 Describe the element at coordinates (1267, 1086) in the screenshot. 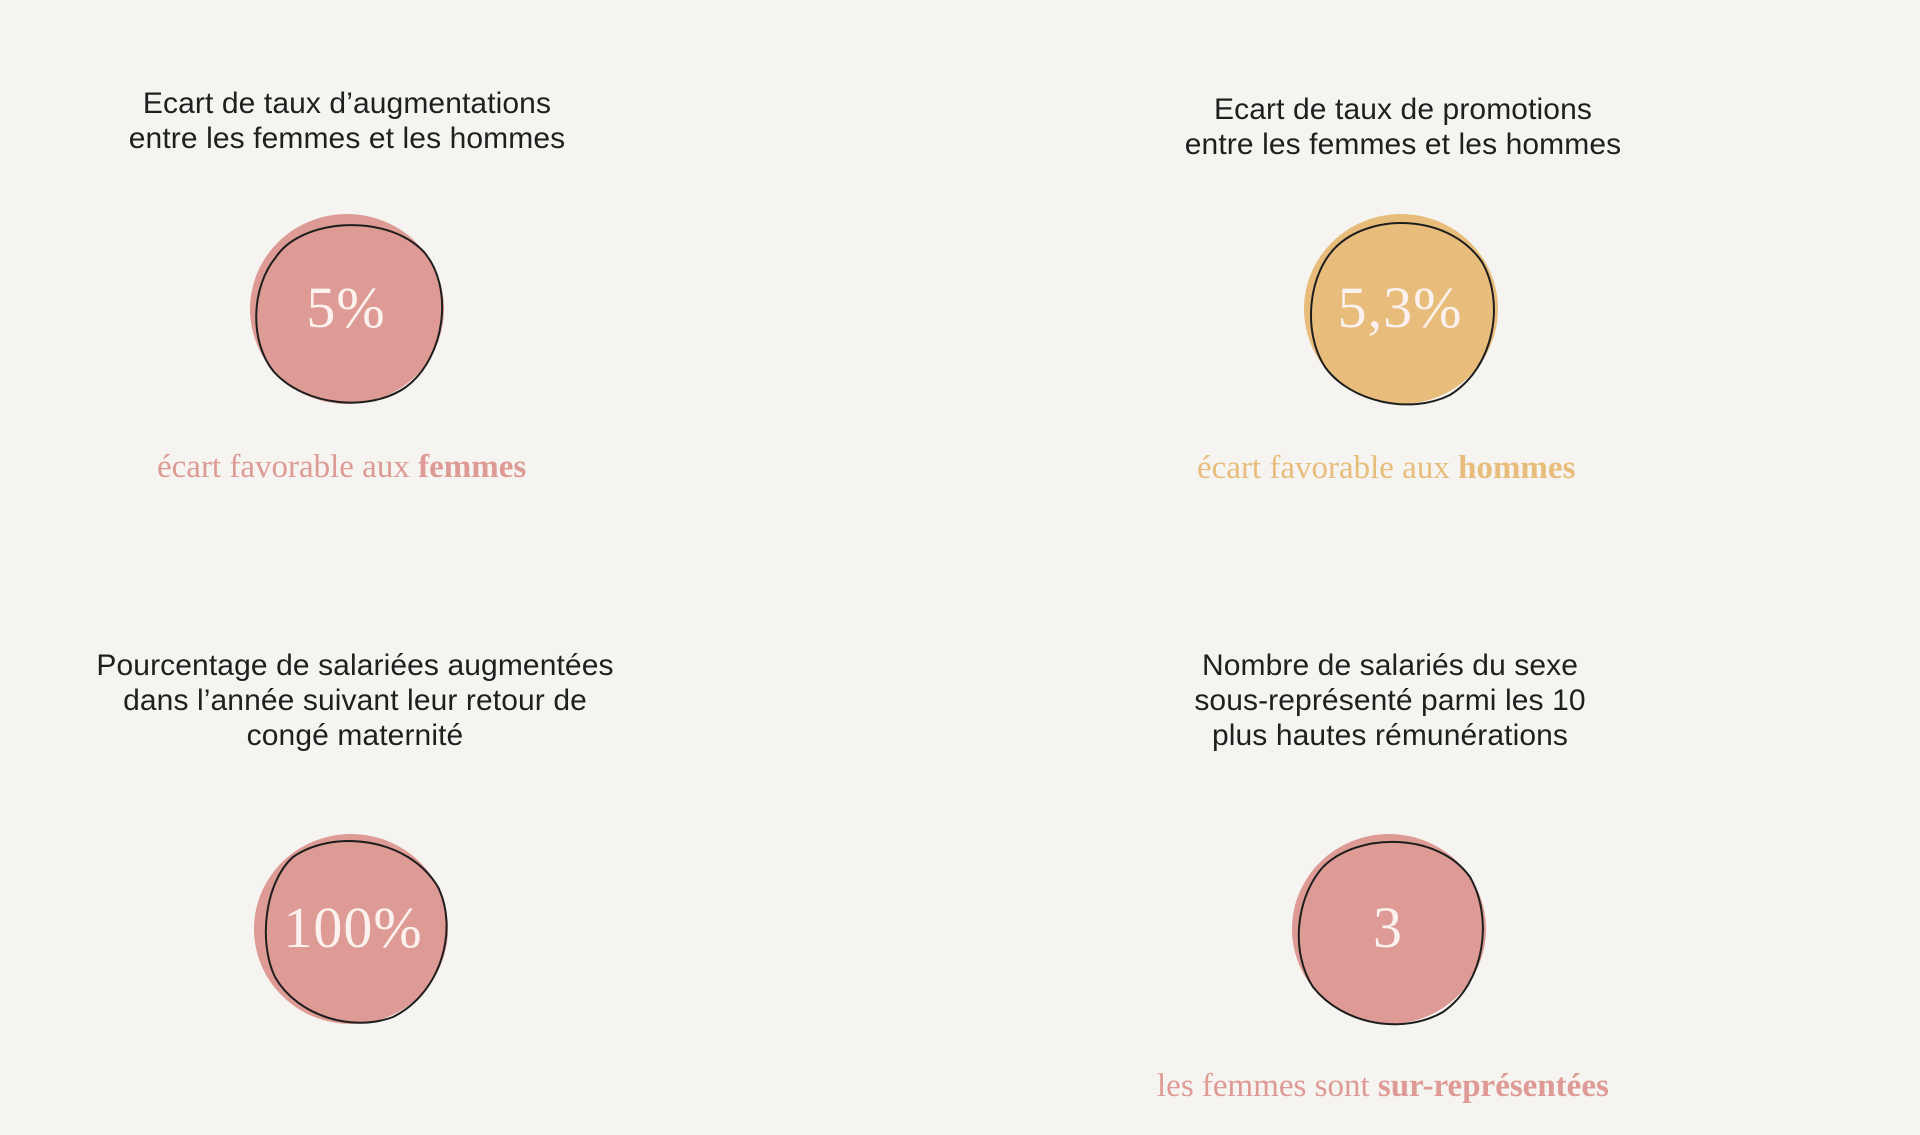

I see `note-prefix: les femmes sont` at that location.